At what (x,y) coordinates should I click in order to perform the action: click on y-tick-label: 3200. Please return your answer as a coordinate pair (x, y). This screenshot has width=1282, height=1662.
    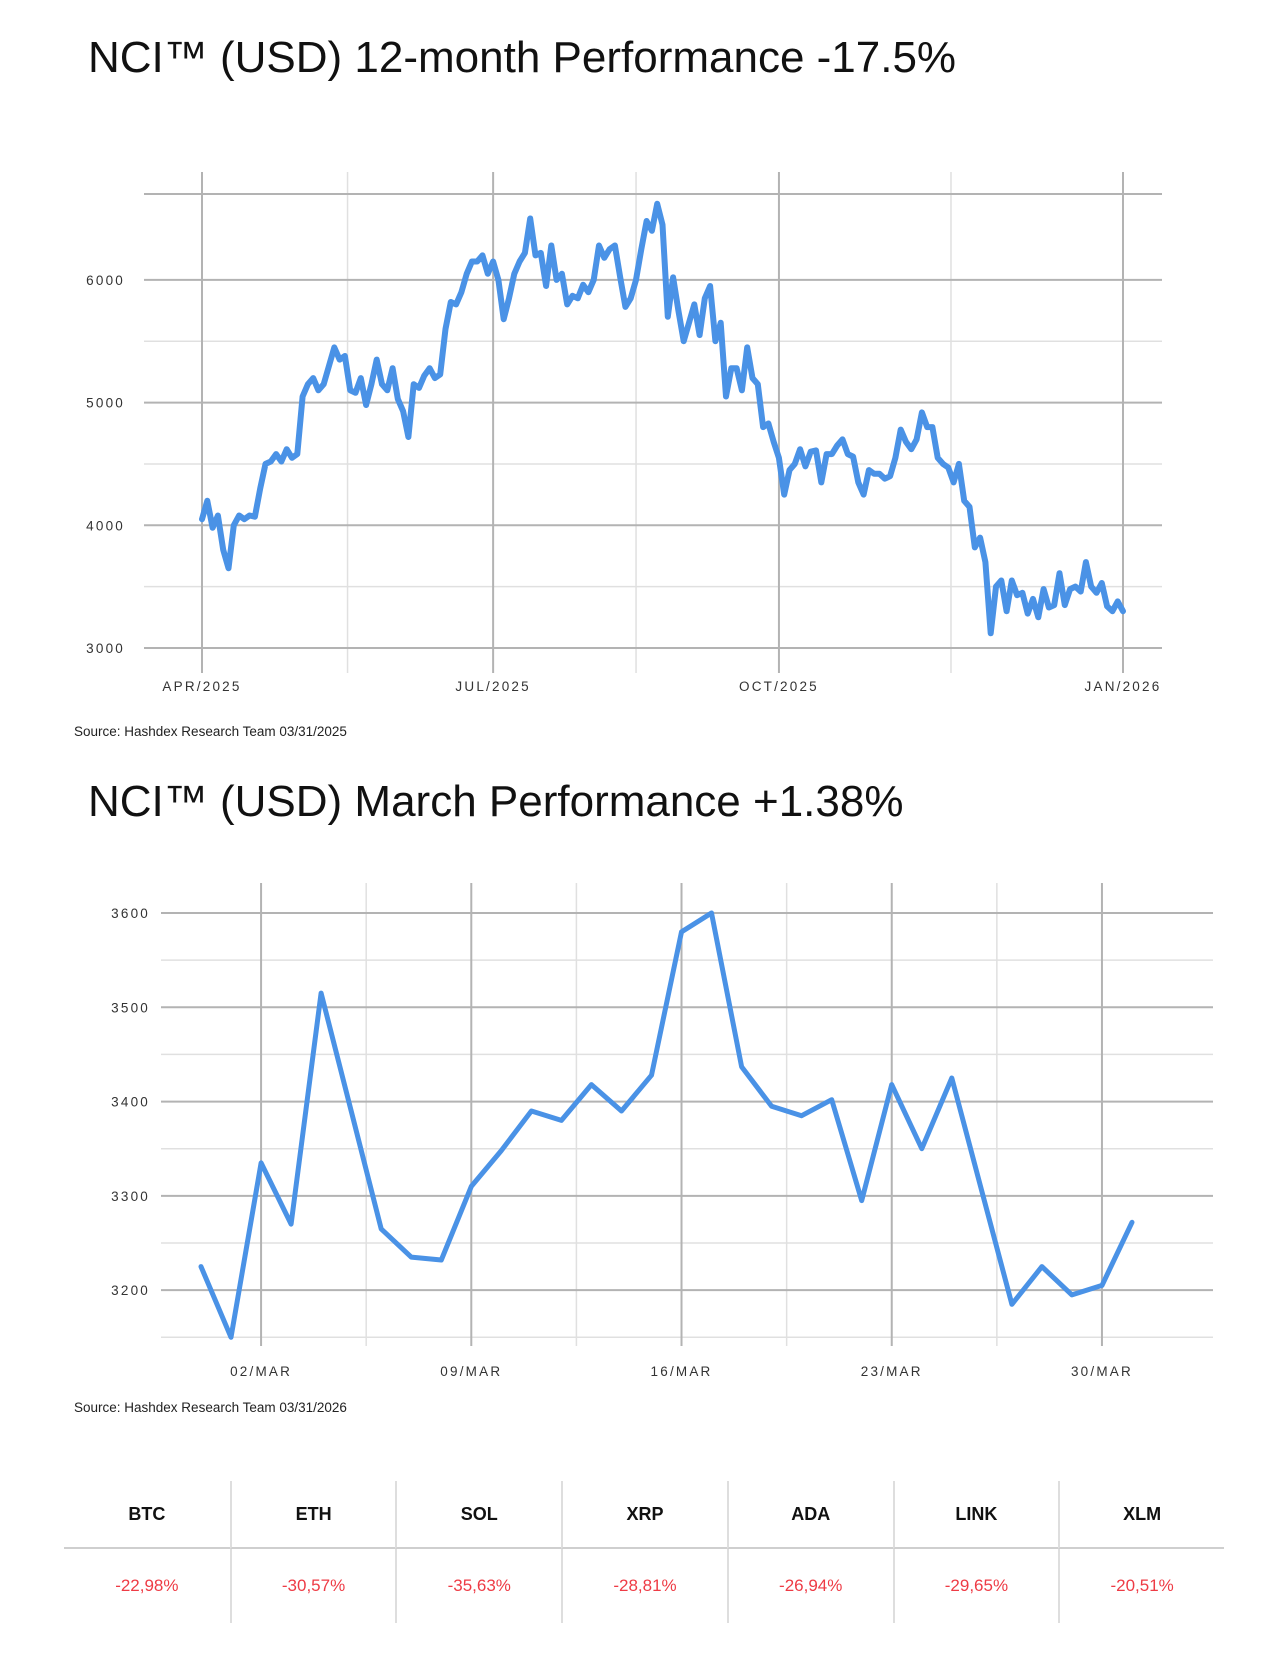
    Looking at the image, I should click on (130, 1290).